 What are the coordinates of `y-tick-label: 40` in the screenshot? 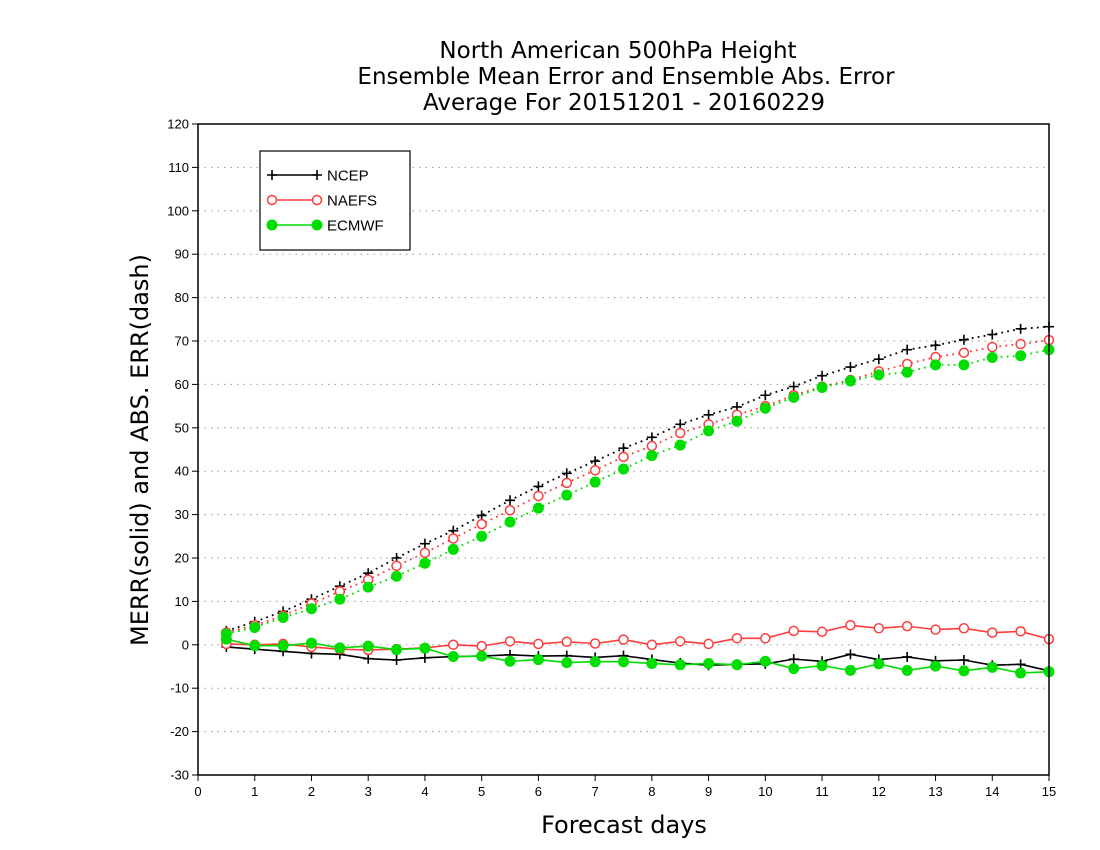 It's located at (182, 471).